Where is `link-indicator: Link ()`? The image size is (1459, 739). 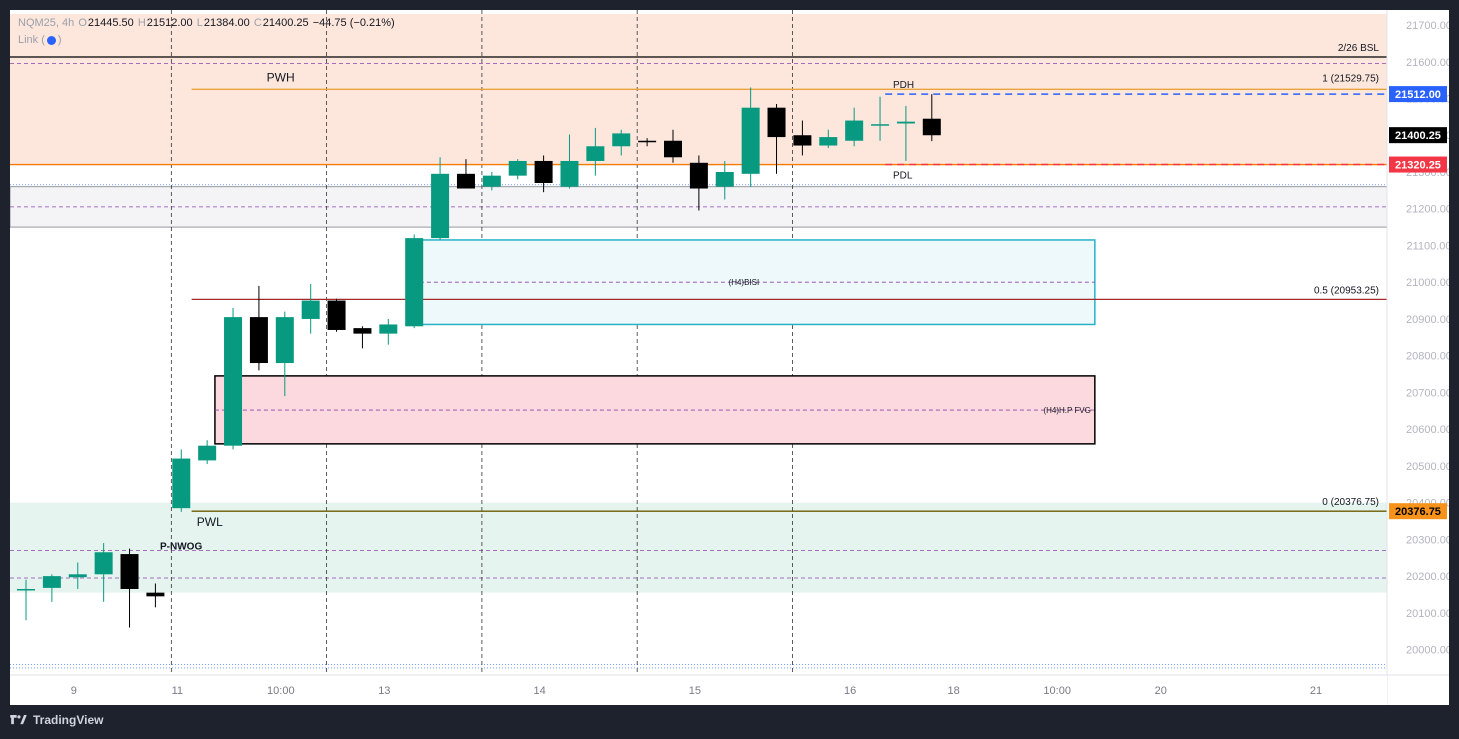 link-indicator: Link () is located at coordinates (40, 40).